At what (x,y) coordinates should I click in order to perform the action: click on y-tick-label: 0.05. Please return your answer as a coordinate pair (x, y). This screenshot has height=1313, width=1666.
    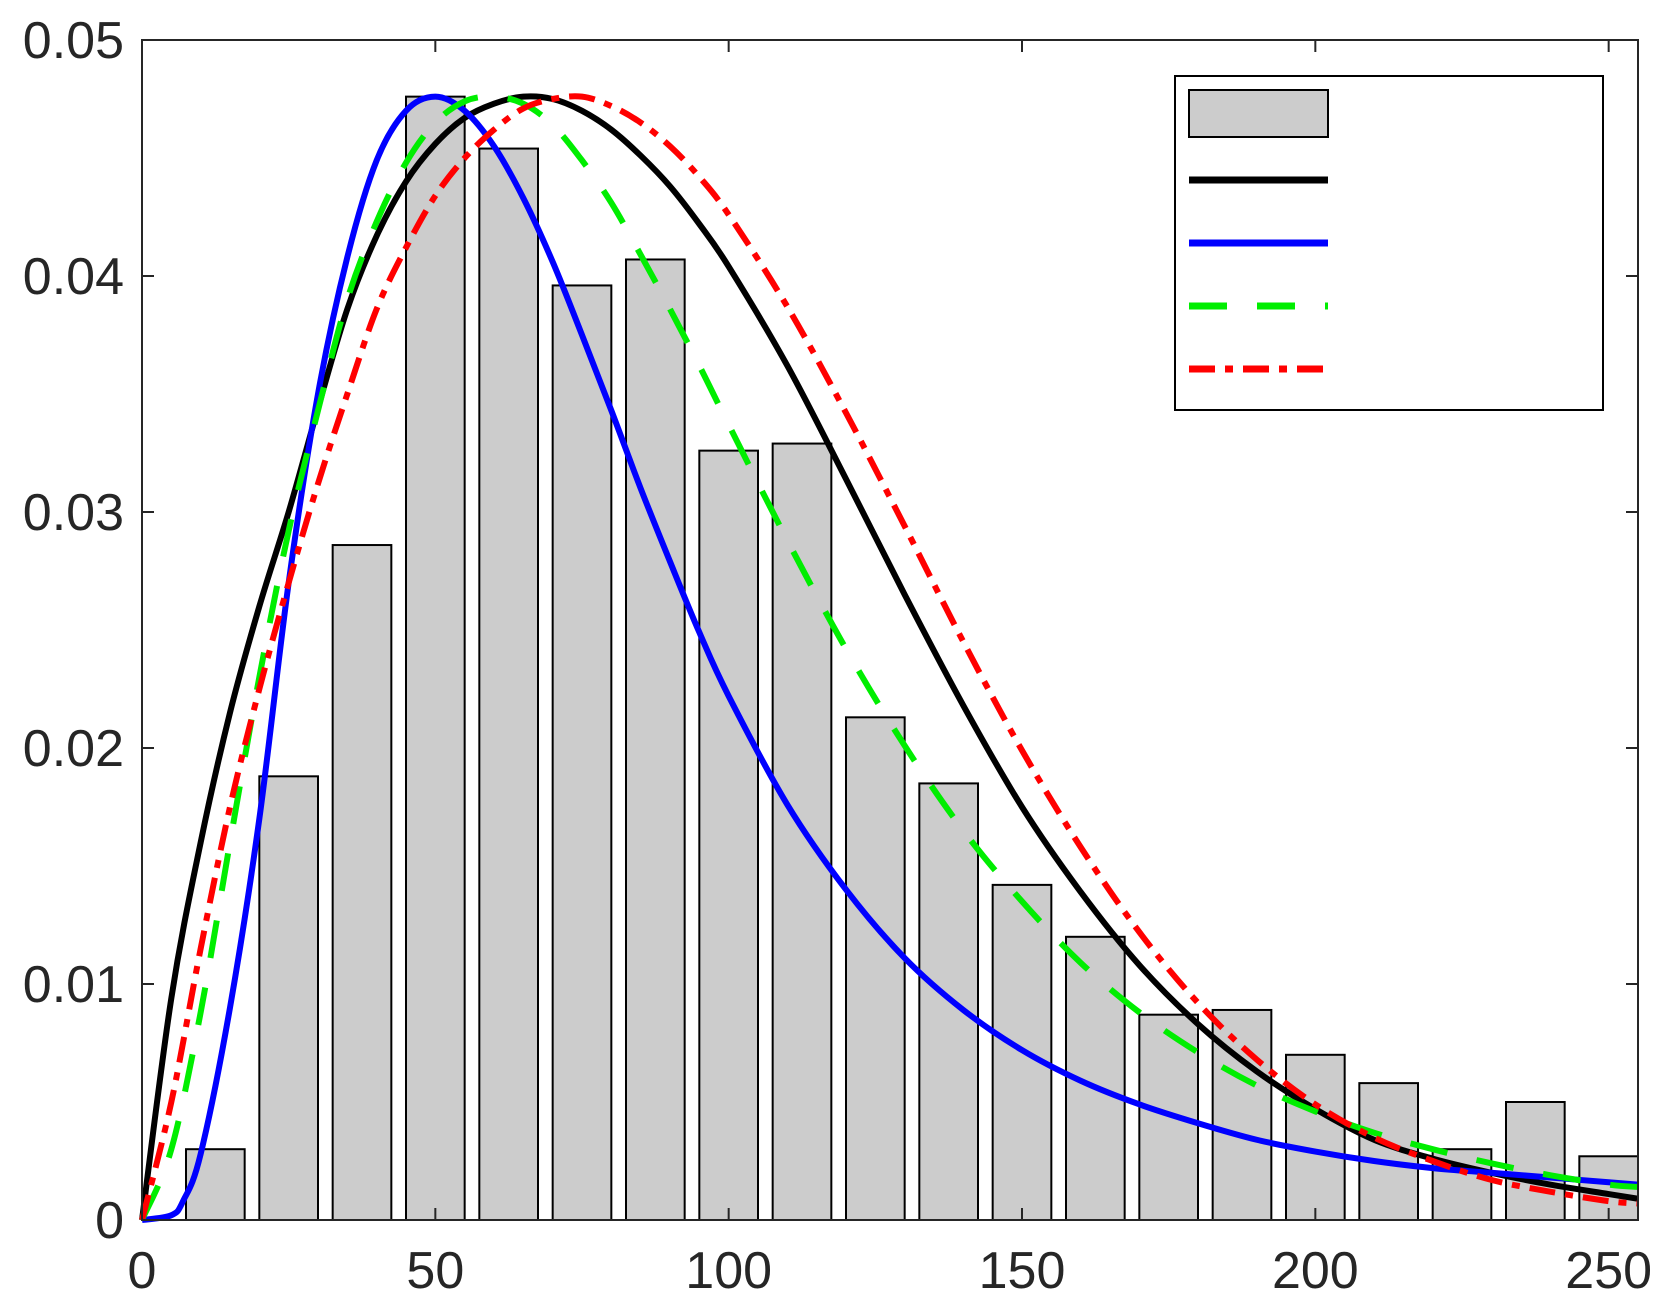
    Looking at the image, I should click on (73, 41).